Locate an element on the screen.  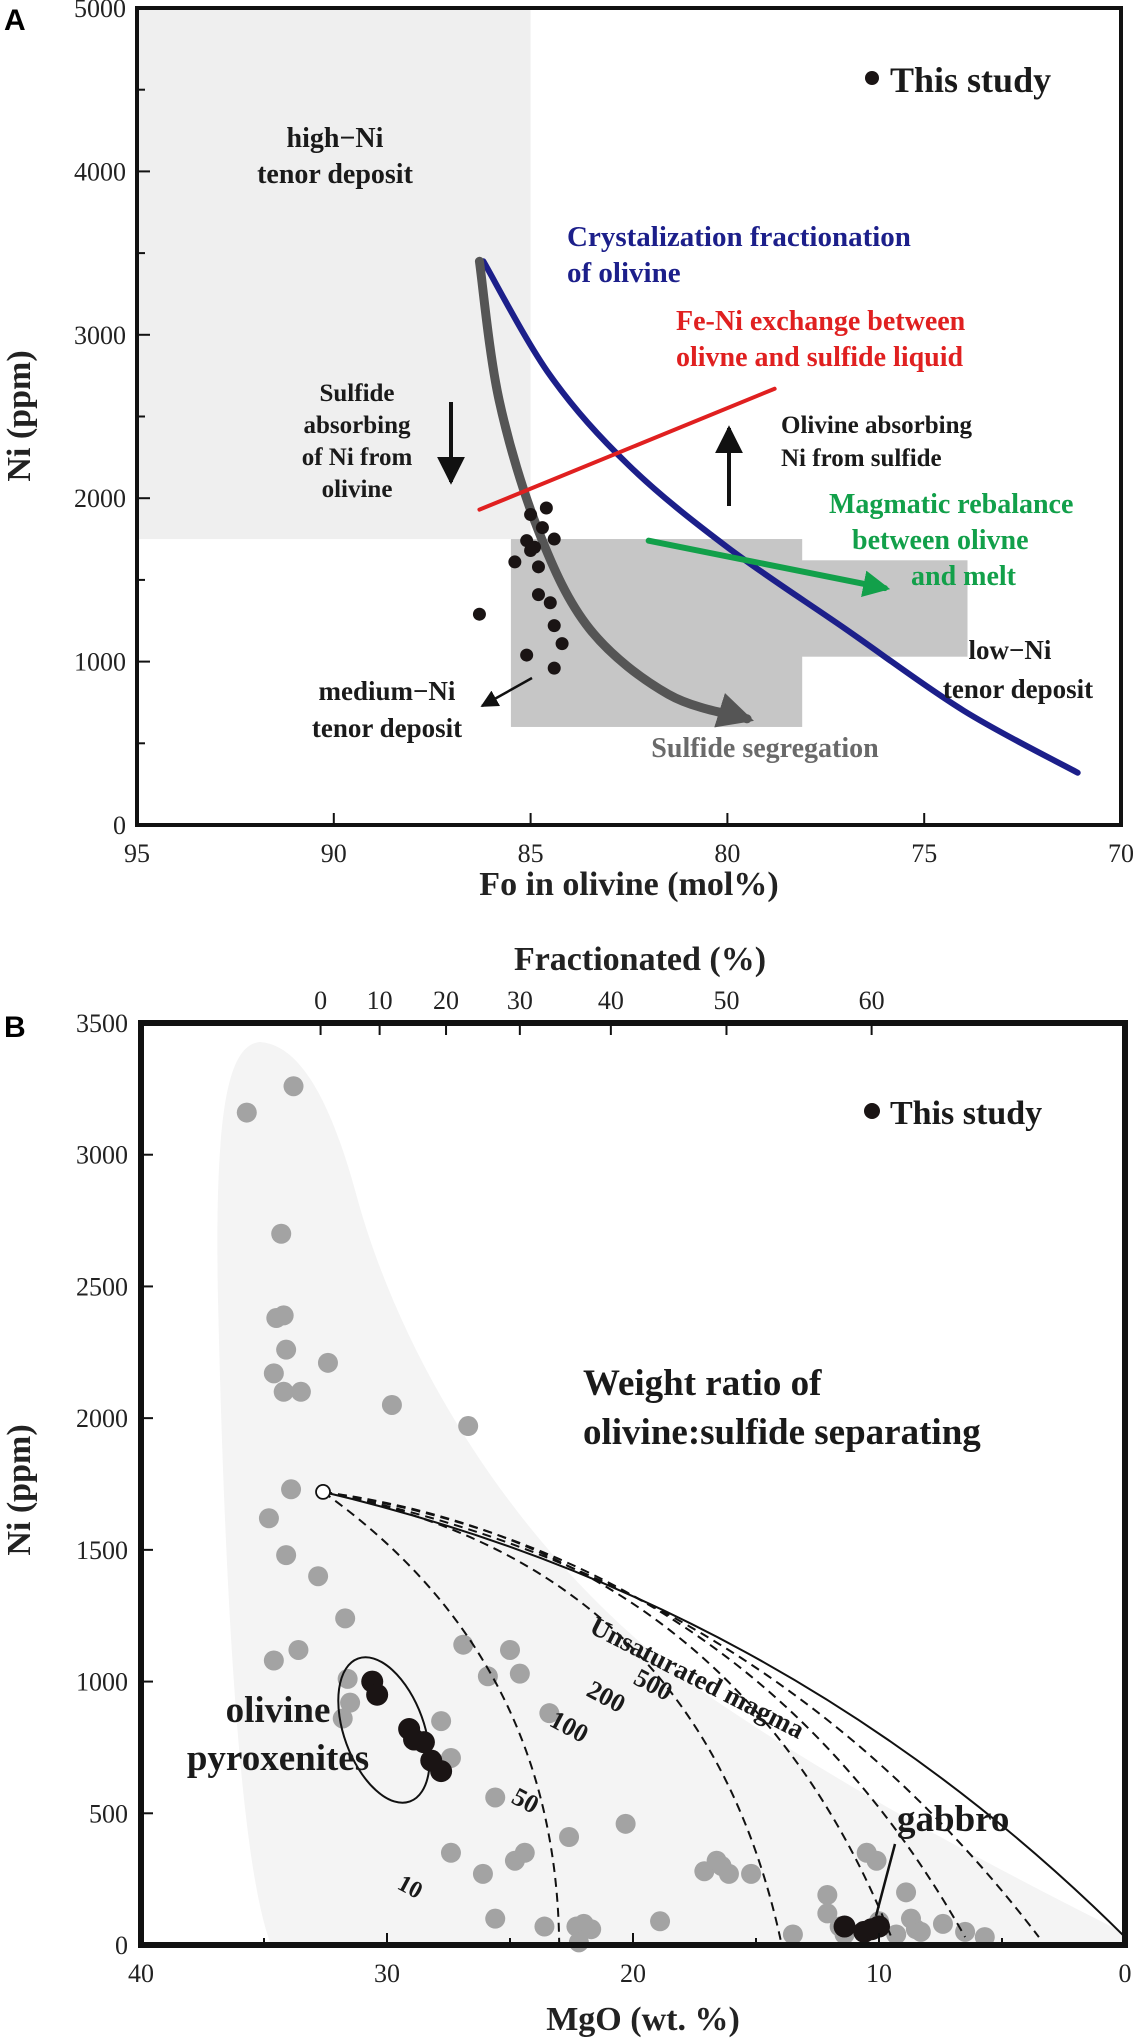
top-tick-label: 50 is located at coordinates (726, 1000).